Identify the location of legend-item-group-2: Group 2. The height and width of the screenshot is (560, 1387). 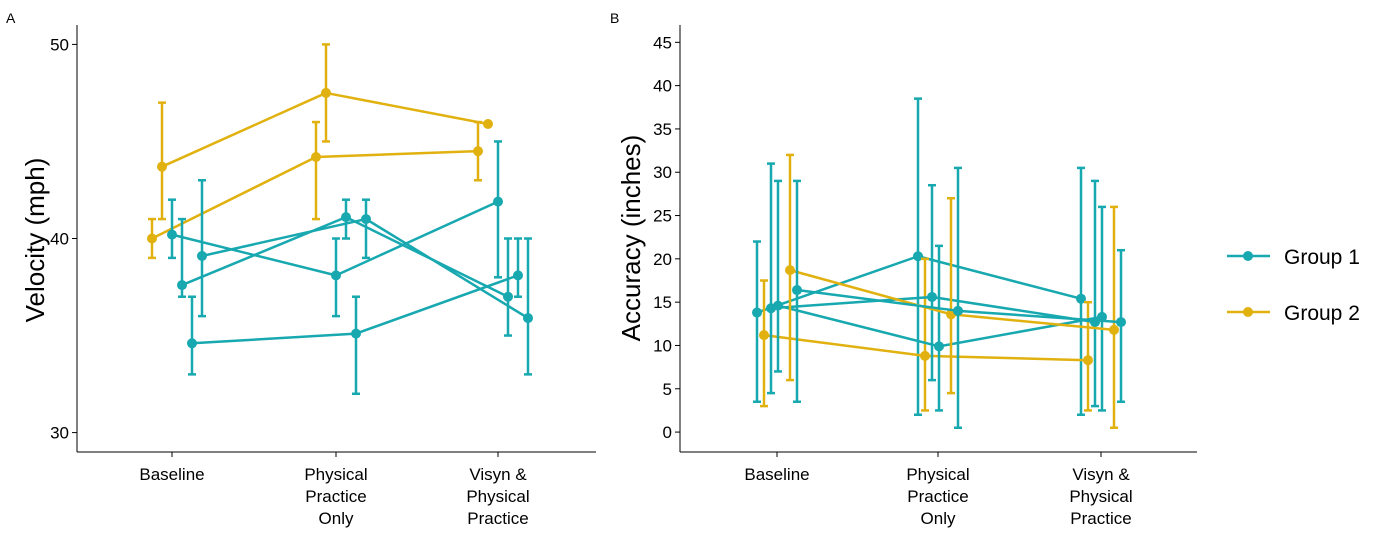
(1293, 313).